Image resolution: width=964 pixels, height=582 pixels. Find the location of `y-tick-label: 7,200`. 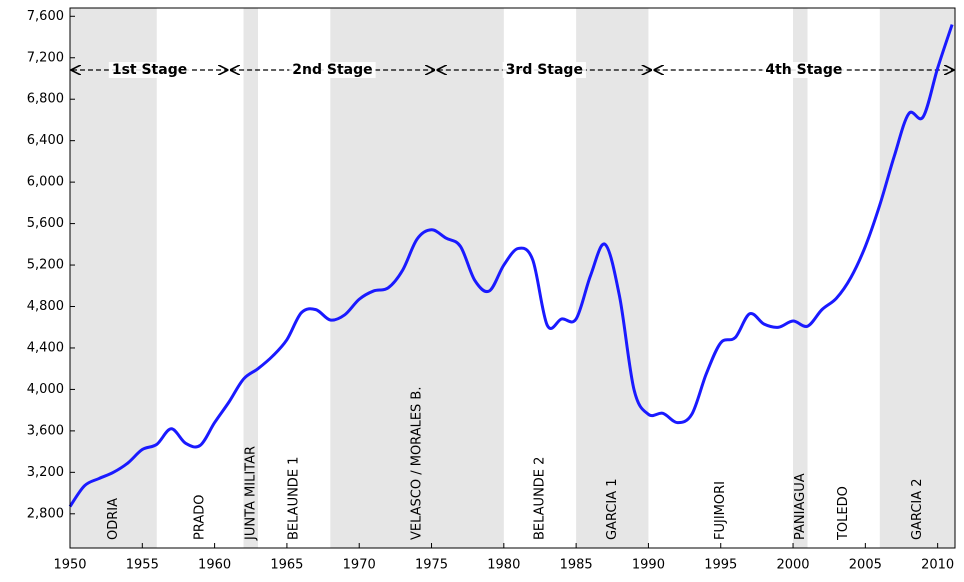

y-tick-label: 7,200 is located at coordinates (45, 57).